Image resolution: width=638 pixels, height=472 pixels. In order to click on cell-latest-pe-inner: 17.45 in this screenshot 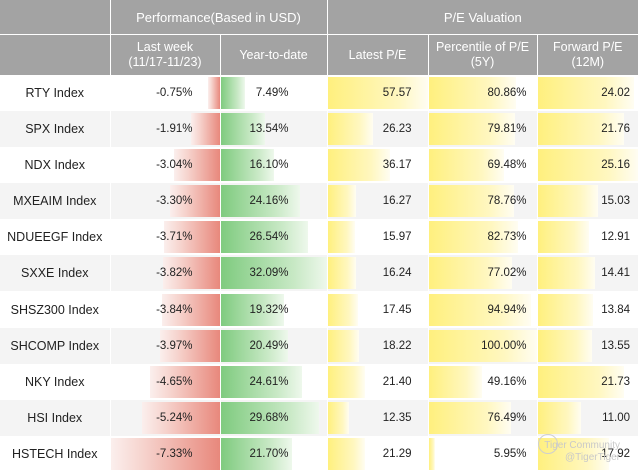, I will do `click(377, 310)`.